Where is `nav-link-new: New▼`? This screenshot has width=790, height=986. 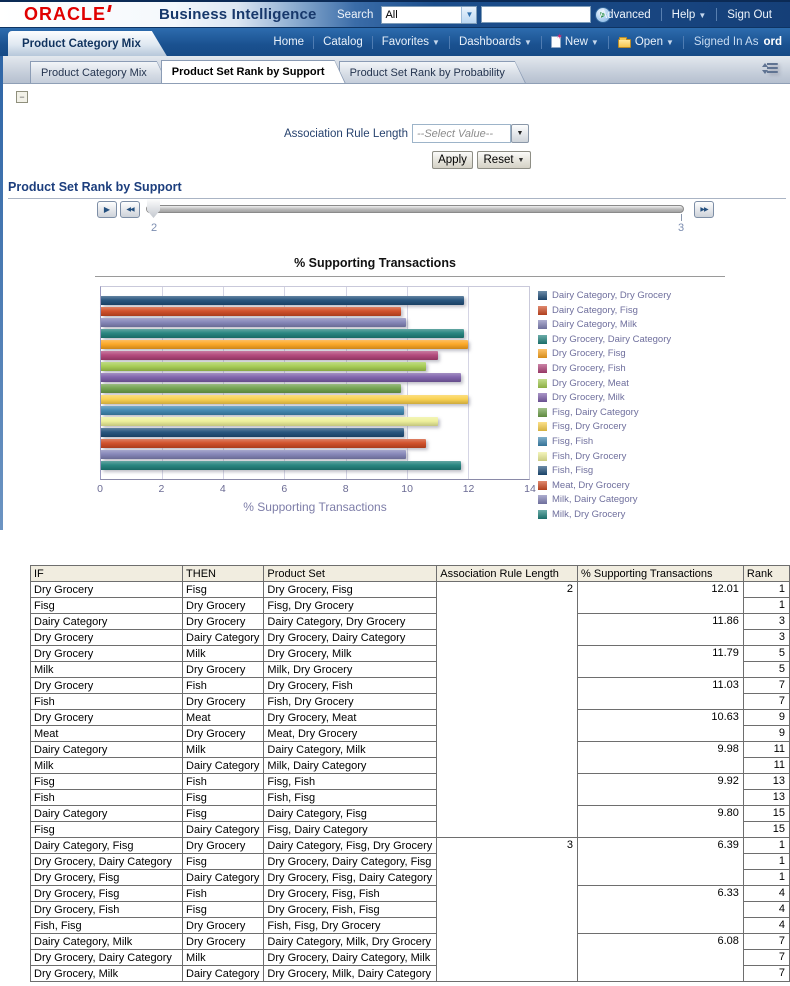
nav-link-new: New▼ is located at coordinates (575, 40).